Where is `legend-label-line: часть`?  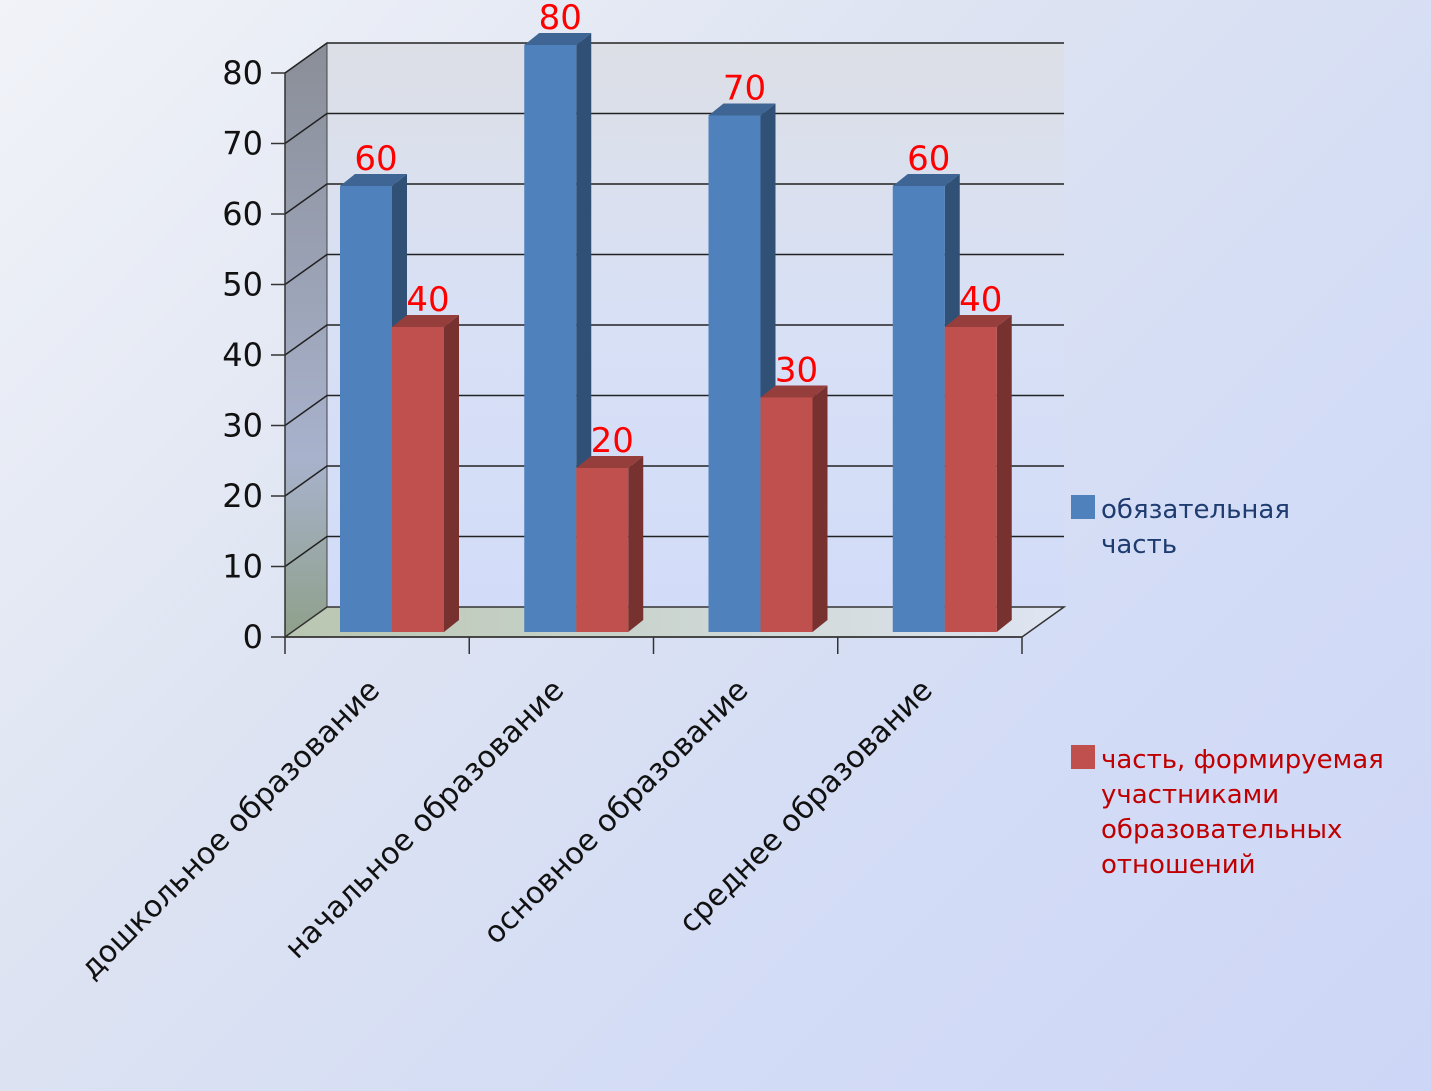
legend-label-line: часть is located at coordinates (1139, 545).